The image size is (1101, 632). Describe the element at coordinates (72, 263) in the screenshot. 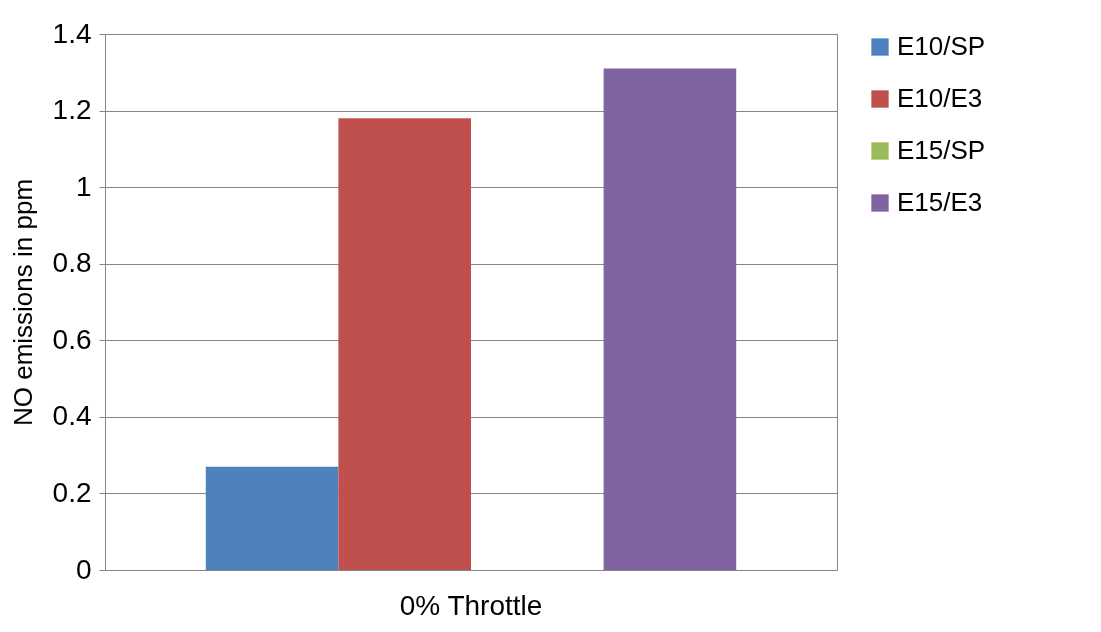

I see `y-tick-label: 0.8` at that location.